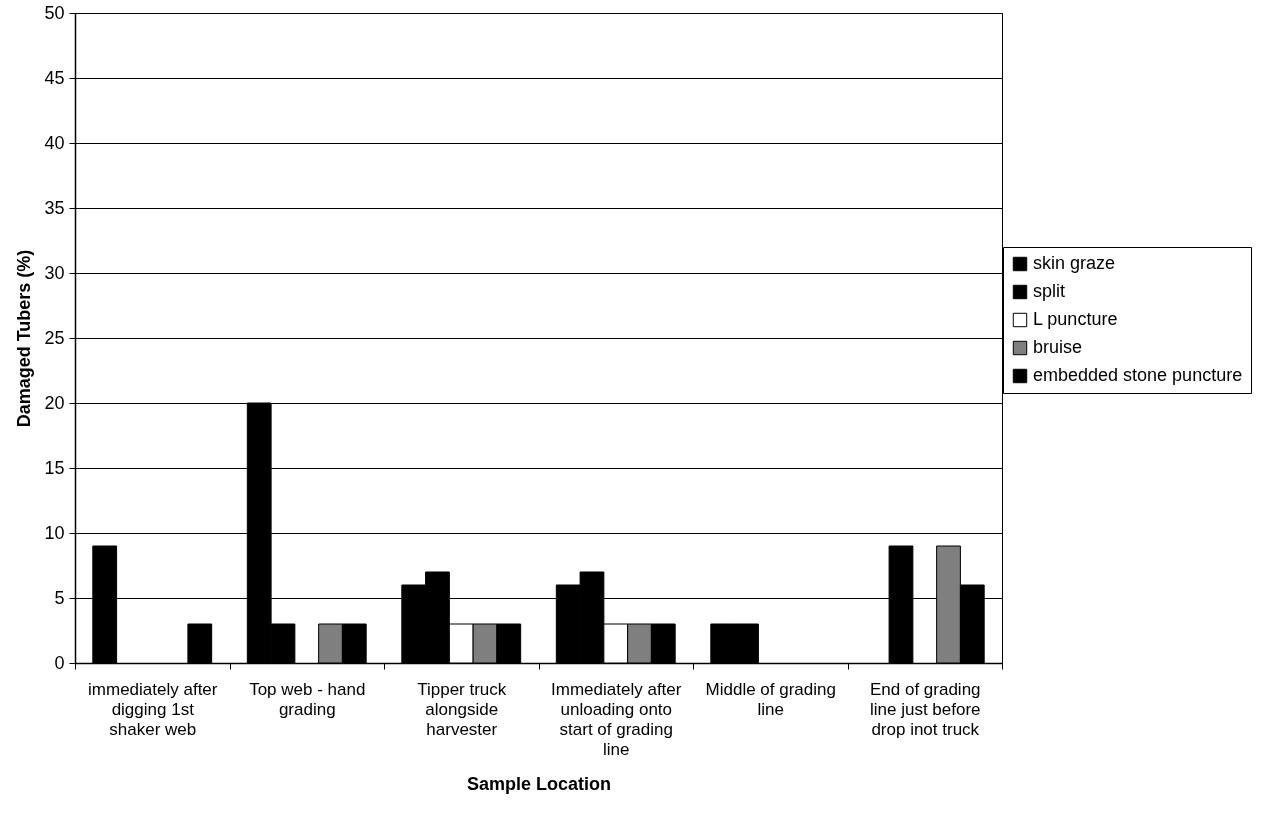 This screenshot has width=1263, height=829. Describe the element at coordinates (59, 597) in the screenshot. I see `y-tick-label: 5` at that location.